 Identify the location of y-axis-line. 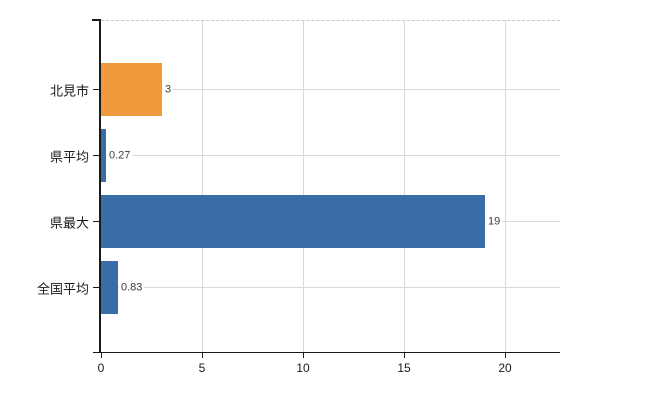
(100, 185).